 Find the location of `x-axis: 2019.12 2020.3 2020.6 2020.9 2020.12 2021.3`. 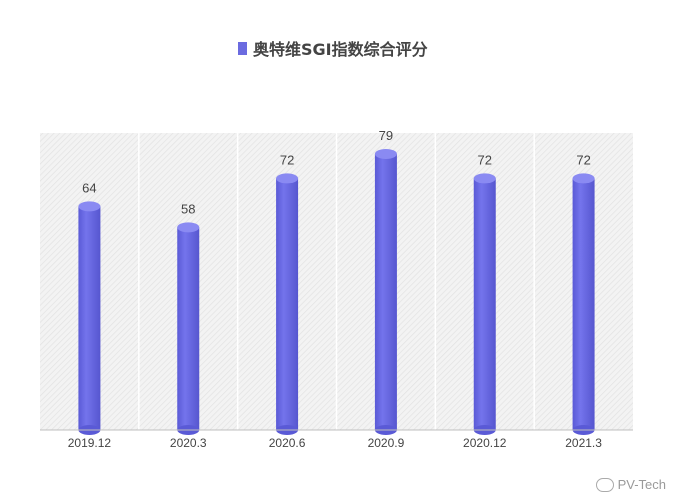

x-axis: 2019.12 2020.3 2020.6 2020.9 2020.12 2021.3 is located at coordinates (336, 439).